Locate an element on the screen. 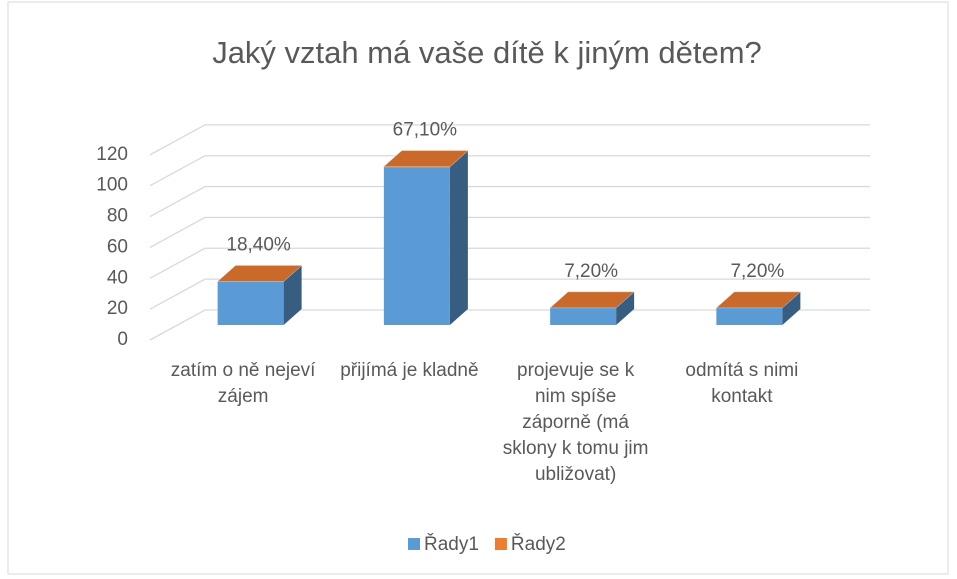 The height and width of the screenshot is (579, 957). legend-label: Řady2 is located at coordinates (538, 544).